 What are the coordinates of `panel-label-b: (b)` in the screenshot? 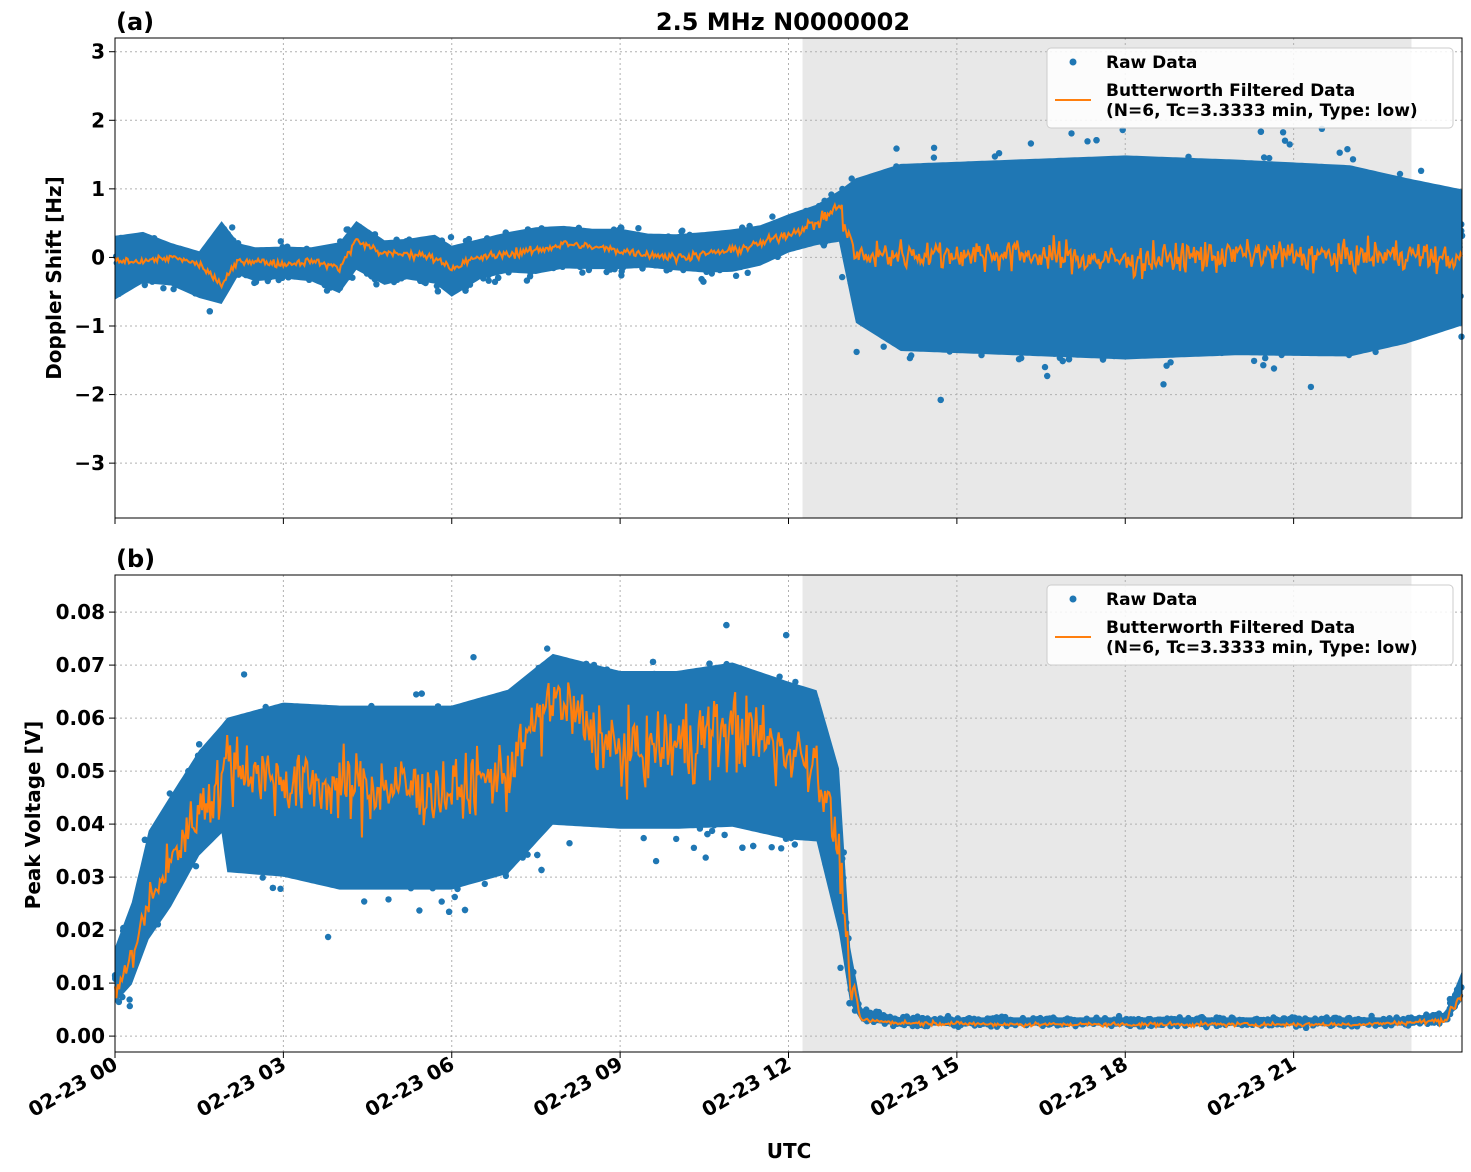 It's located at (135, 559).